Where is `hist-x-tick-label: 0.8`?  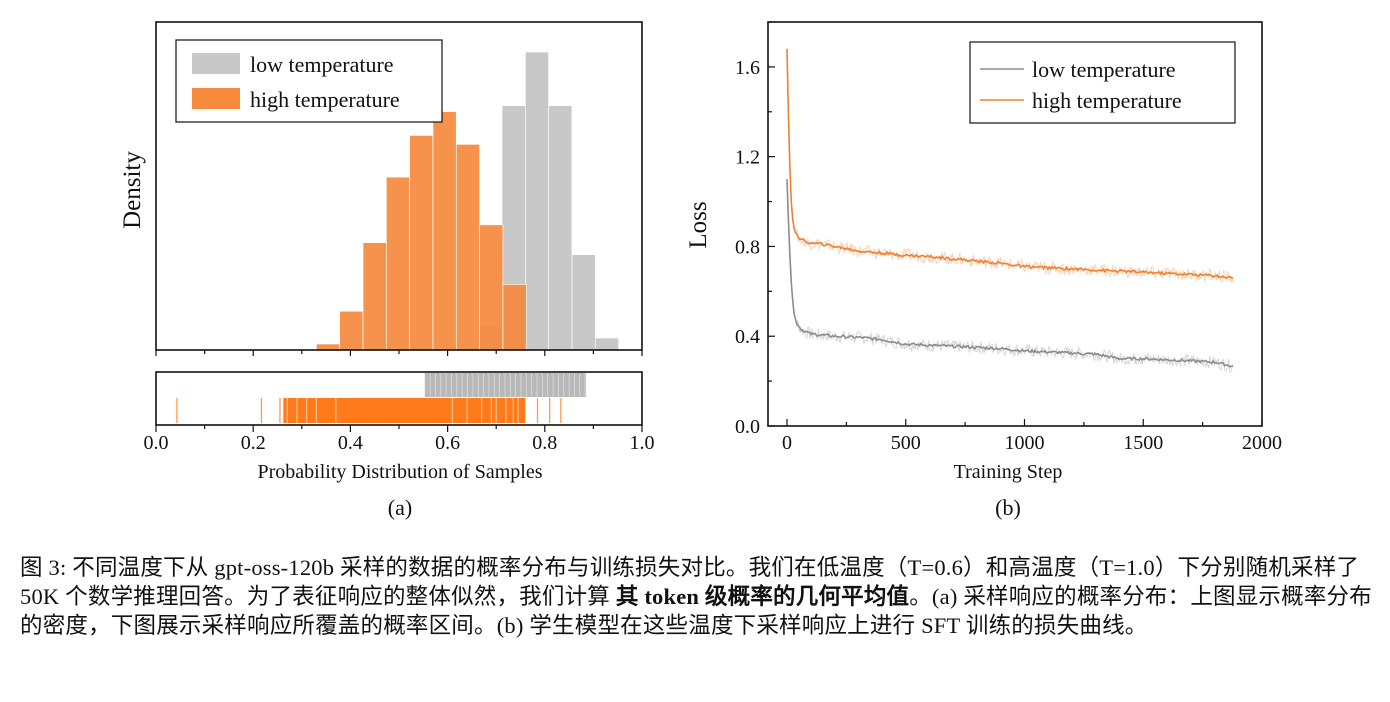
hist-x-tick-label: 0.8 is located at coordinates (544, 443).